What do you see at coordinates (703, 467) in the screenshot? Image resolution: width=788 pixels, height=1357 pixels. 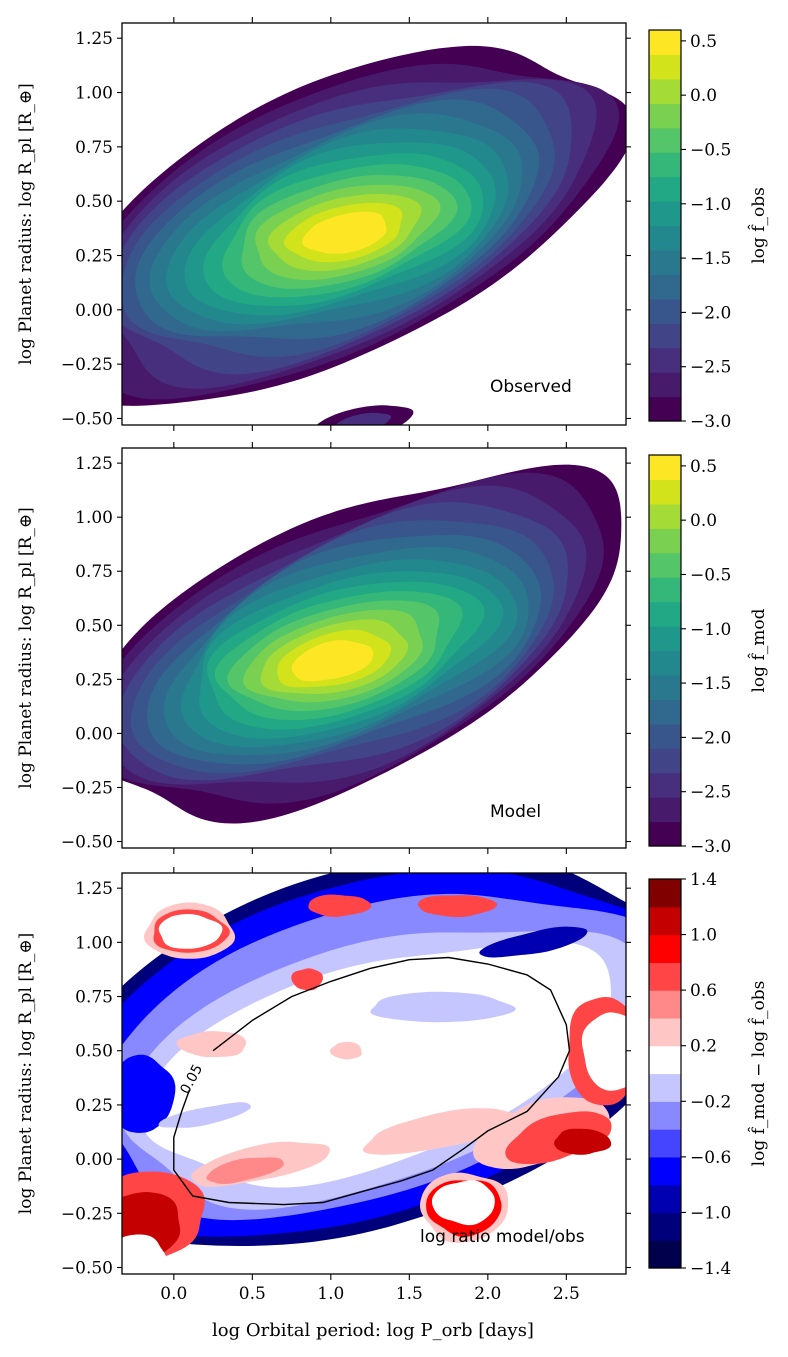 I see `colorbar-tick-label-model: 0.5` at bounding box center [703, 467].